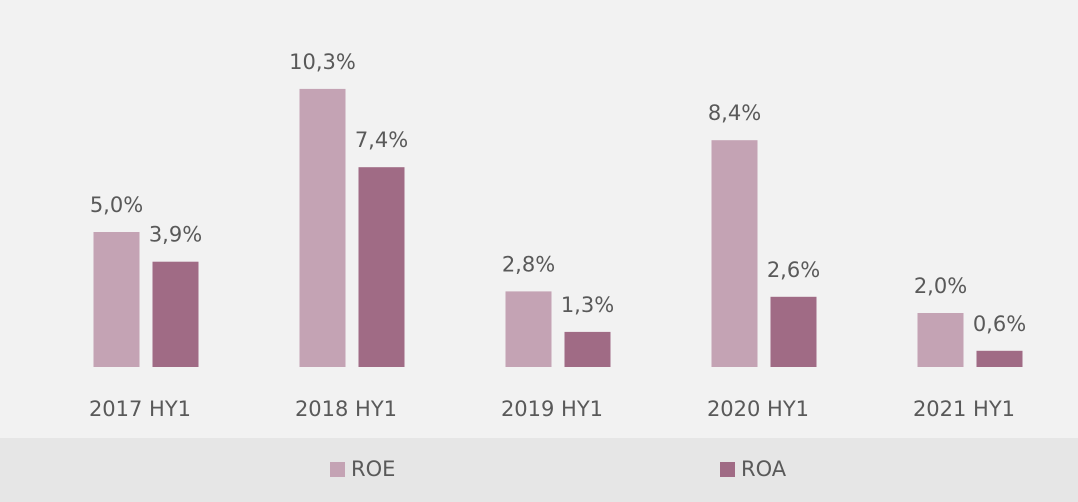  Describe the element at coordinates (539, 470) in the screenshot. I see `legend-band` at that location.